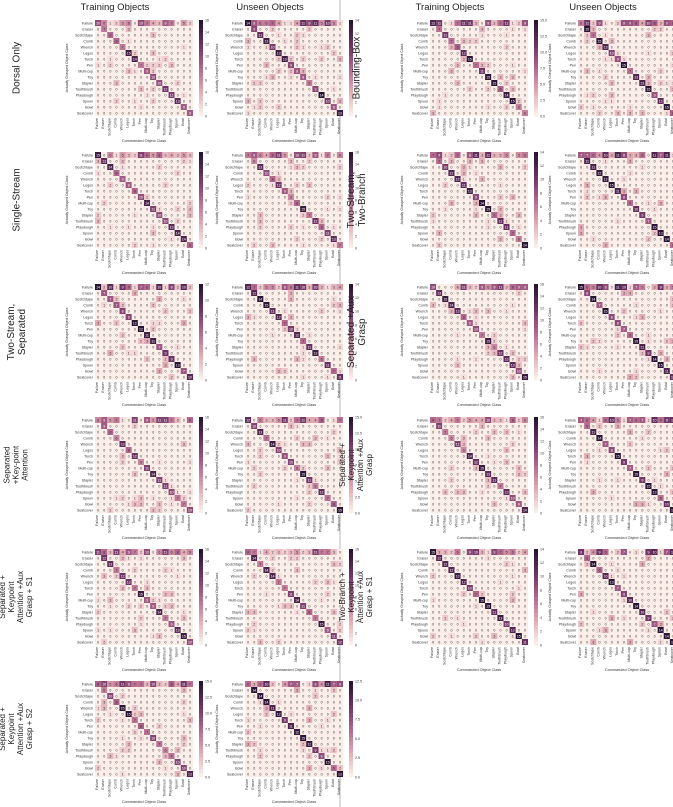 The image size is (673, 807). What do you see at coordinates (165, 221) in the screenshot?
I see `cell-value: 10` at bounding box center [165, 221].